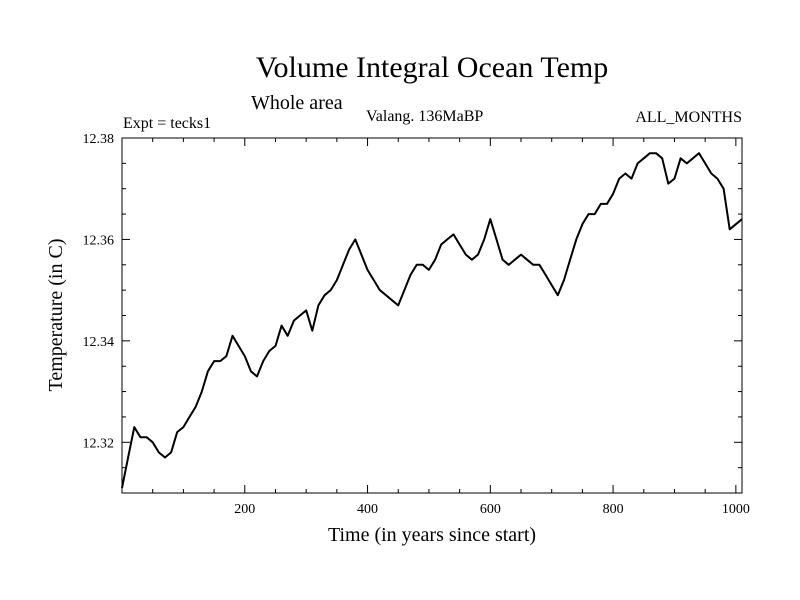 The height and width of the screenshot is (600, 800). What do you see at coordinates (99, 443) in the screenshot?
I see `y-tick-label: 12.32` at bounding box center [99, 443].